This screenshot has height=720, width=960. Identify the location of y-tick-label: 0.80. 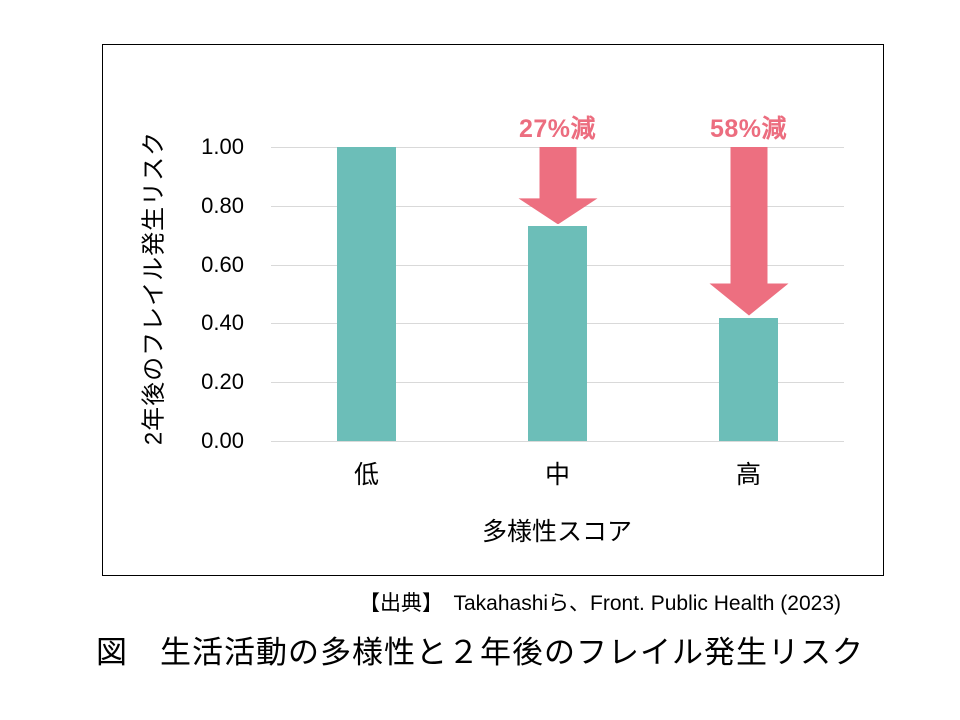
(222, 205).